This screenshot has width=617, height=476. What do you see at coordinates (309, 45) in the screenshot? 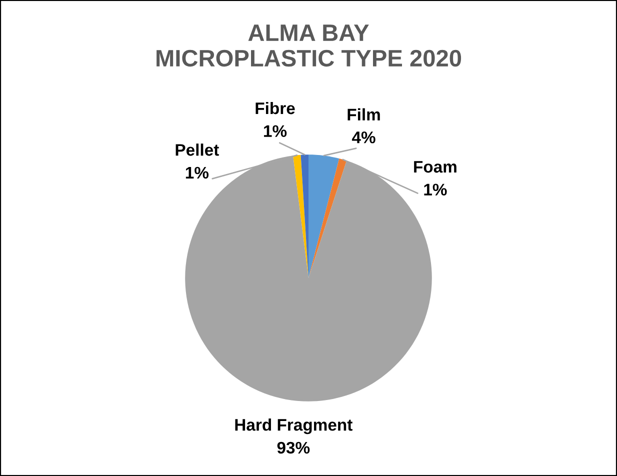
I see `chart-title: ALMA BAY MICROPLASTIC TYPE 2020` at bounding box center [309, 45].